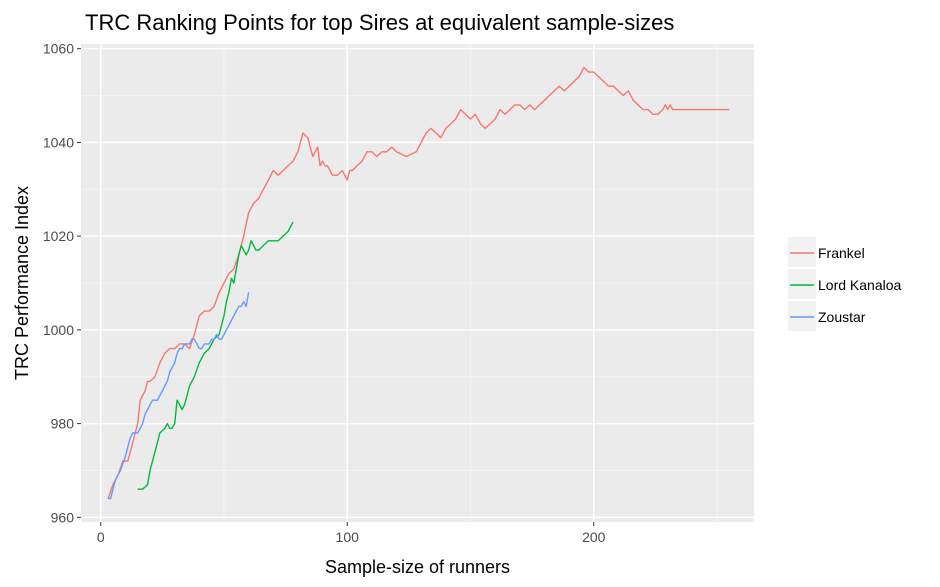  Describe the element at coordinates (58, 142) in the screenshot. I see `y-tick-label: 1040` at that location.